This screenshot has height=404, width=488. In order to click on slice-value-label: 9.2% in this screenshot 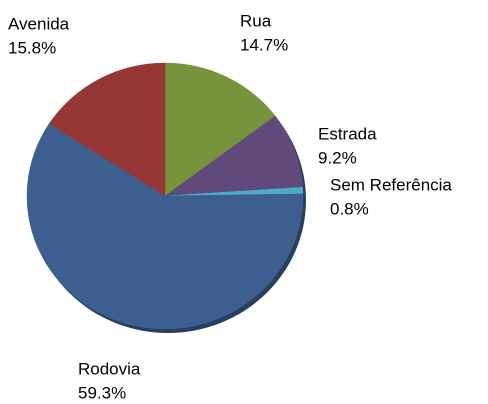, I will do `click(337, 157)`.